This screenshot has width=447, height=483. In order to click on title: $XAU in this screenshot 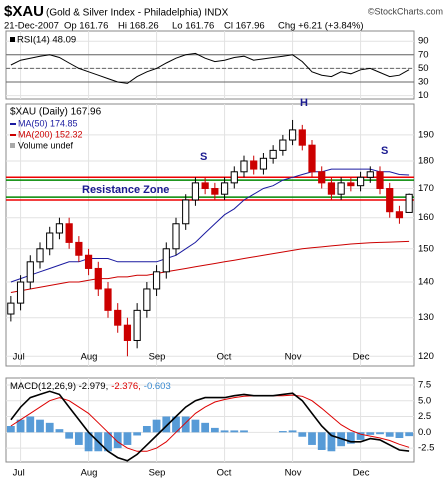, I will do `click(24, 11)`.